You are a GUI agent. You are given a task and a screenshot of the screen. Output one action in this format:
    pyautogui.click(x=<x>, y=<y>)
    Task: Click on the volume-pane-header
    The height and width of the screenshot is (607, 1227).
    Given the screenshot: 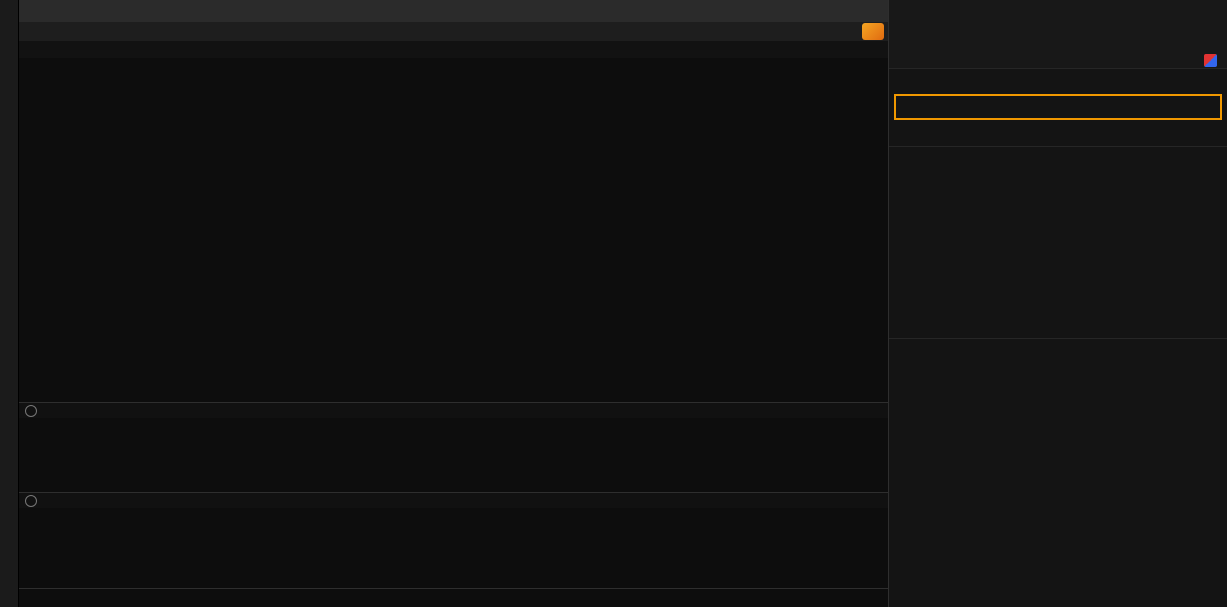 What is the action you would take?
    pyautogui.click(x=453, y=410)
    